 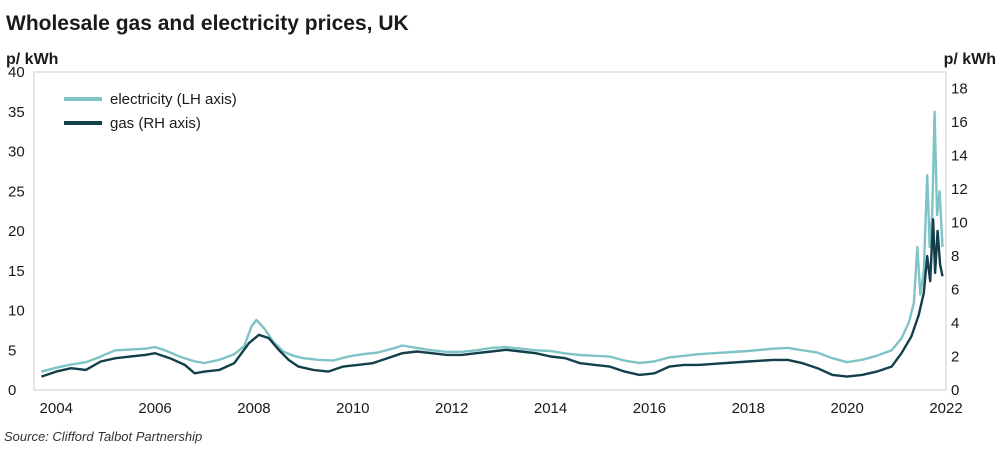 What do you see at coordinates (955, 323) in the screenshot?
I see `right-tick-label: 4` at bounding box center [955, 323].